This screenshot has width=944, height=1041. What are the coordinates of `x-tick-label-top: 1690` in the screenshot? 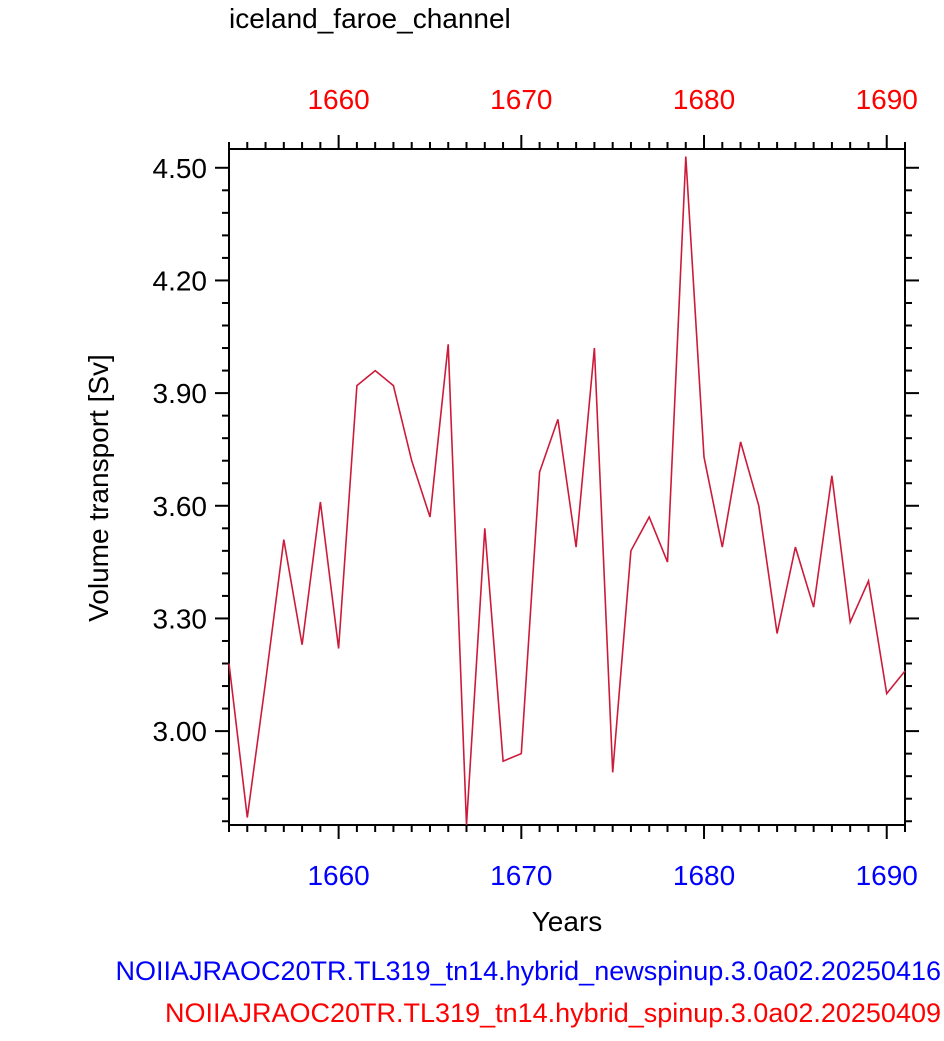 It's located at (887, 99).